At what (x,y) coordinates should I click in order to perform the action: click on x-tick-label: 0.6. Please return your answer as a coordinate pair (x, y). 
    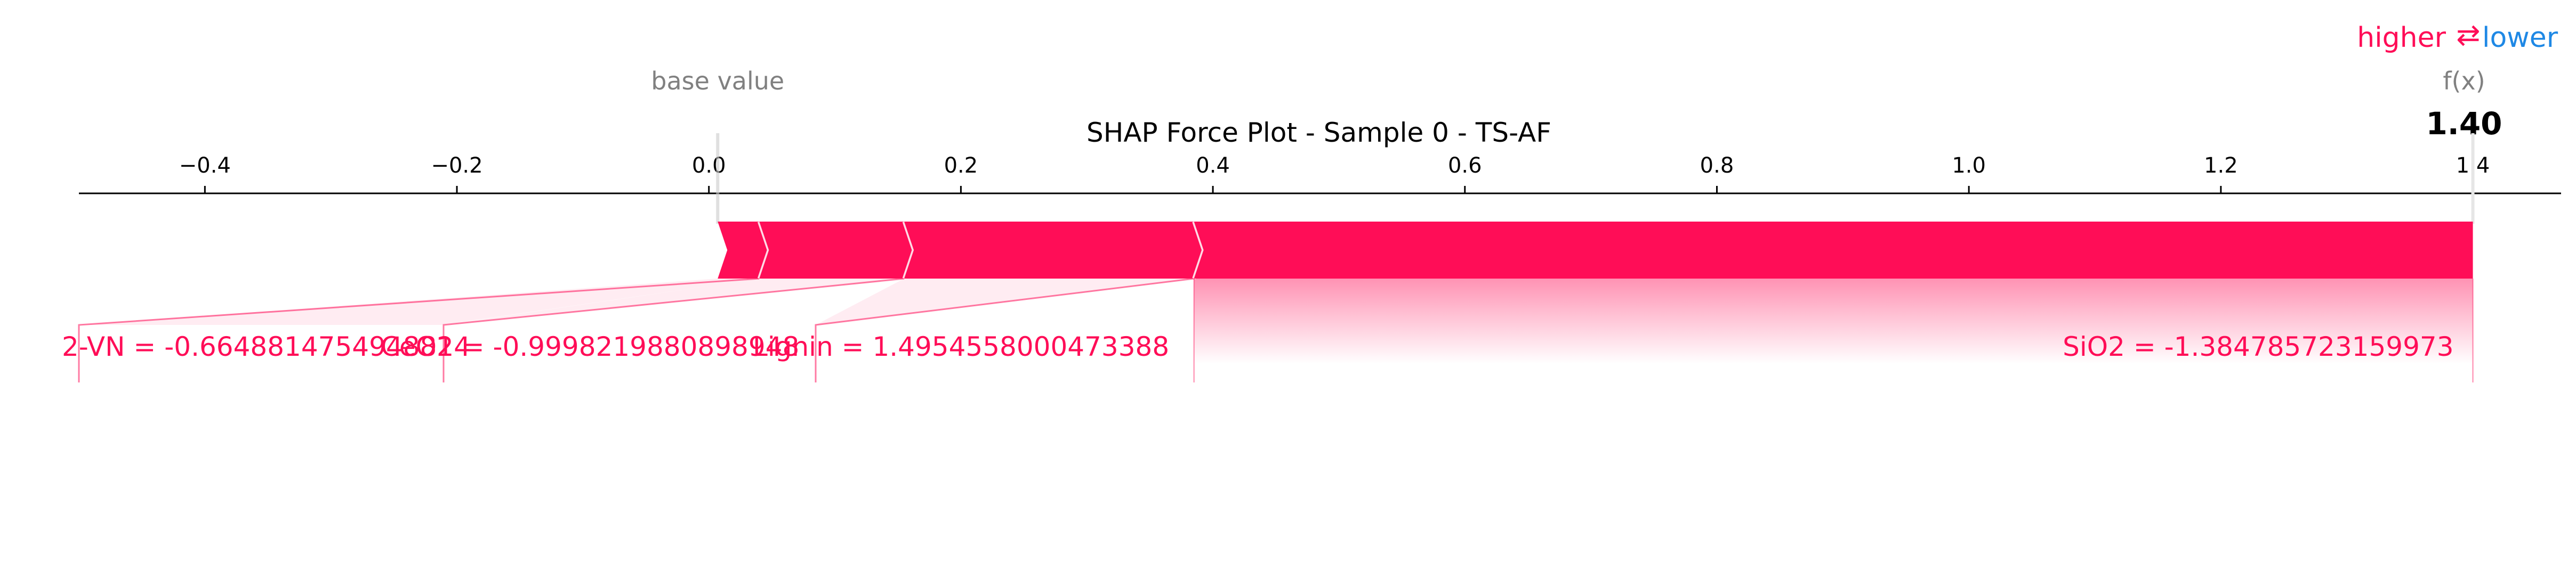
    Looking at the image, I should click on (1465, 165).